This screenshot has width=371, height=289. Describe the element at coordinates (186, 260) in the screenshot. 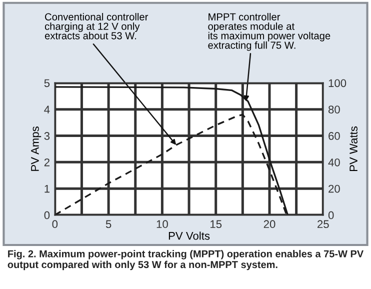

I see `caption: Fig. 2. Maximum power-point tracking (MPPT) operation enables a 75-W PV output compared with only 53 W for a non-MPPT system.` at that location.